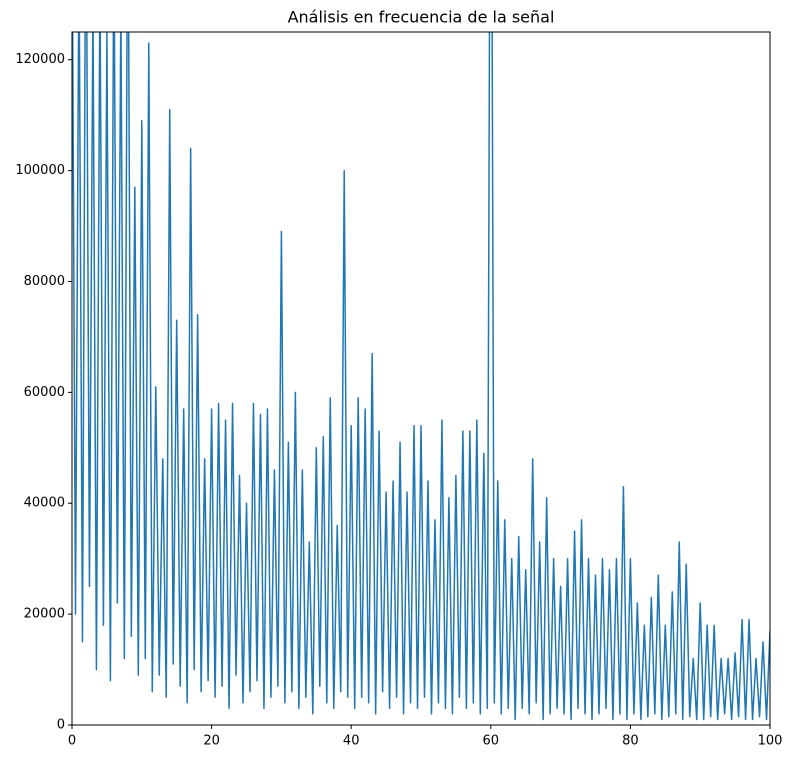  I want to click on x-tick-label: 0, so click(72, 741).